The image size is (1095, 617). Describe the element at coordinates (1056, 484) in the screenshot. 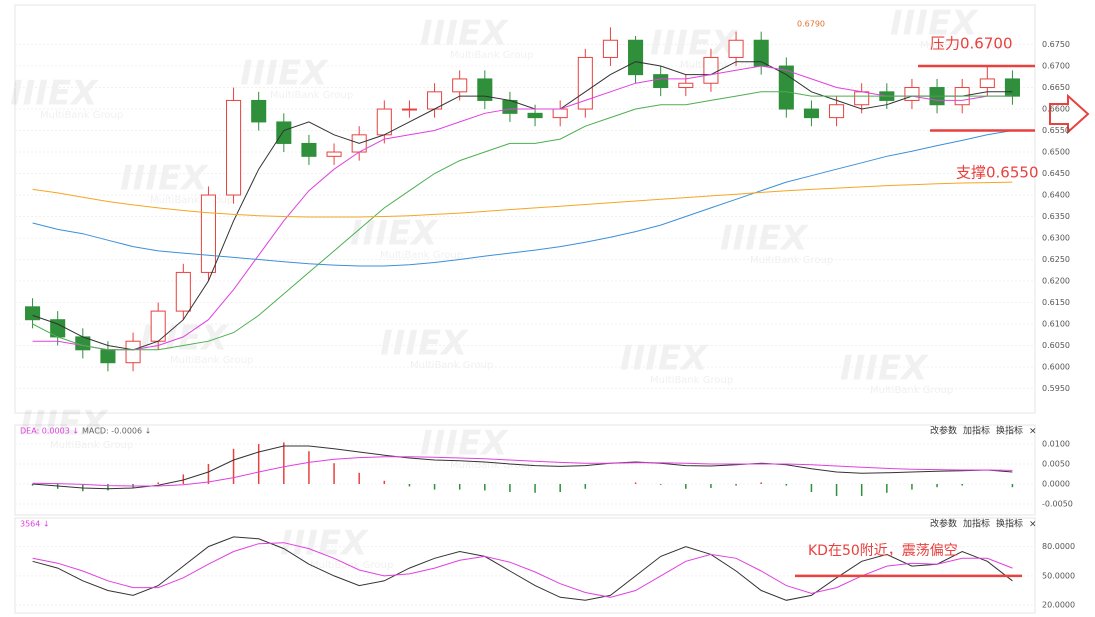

I see `y-tick-label: 0.0000` at that location.